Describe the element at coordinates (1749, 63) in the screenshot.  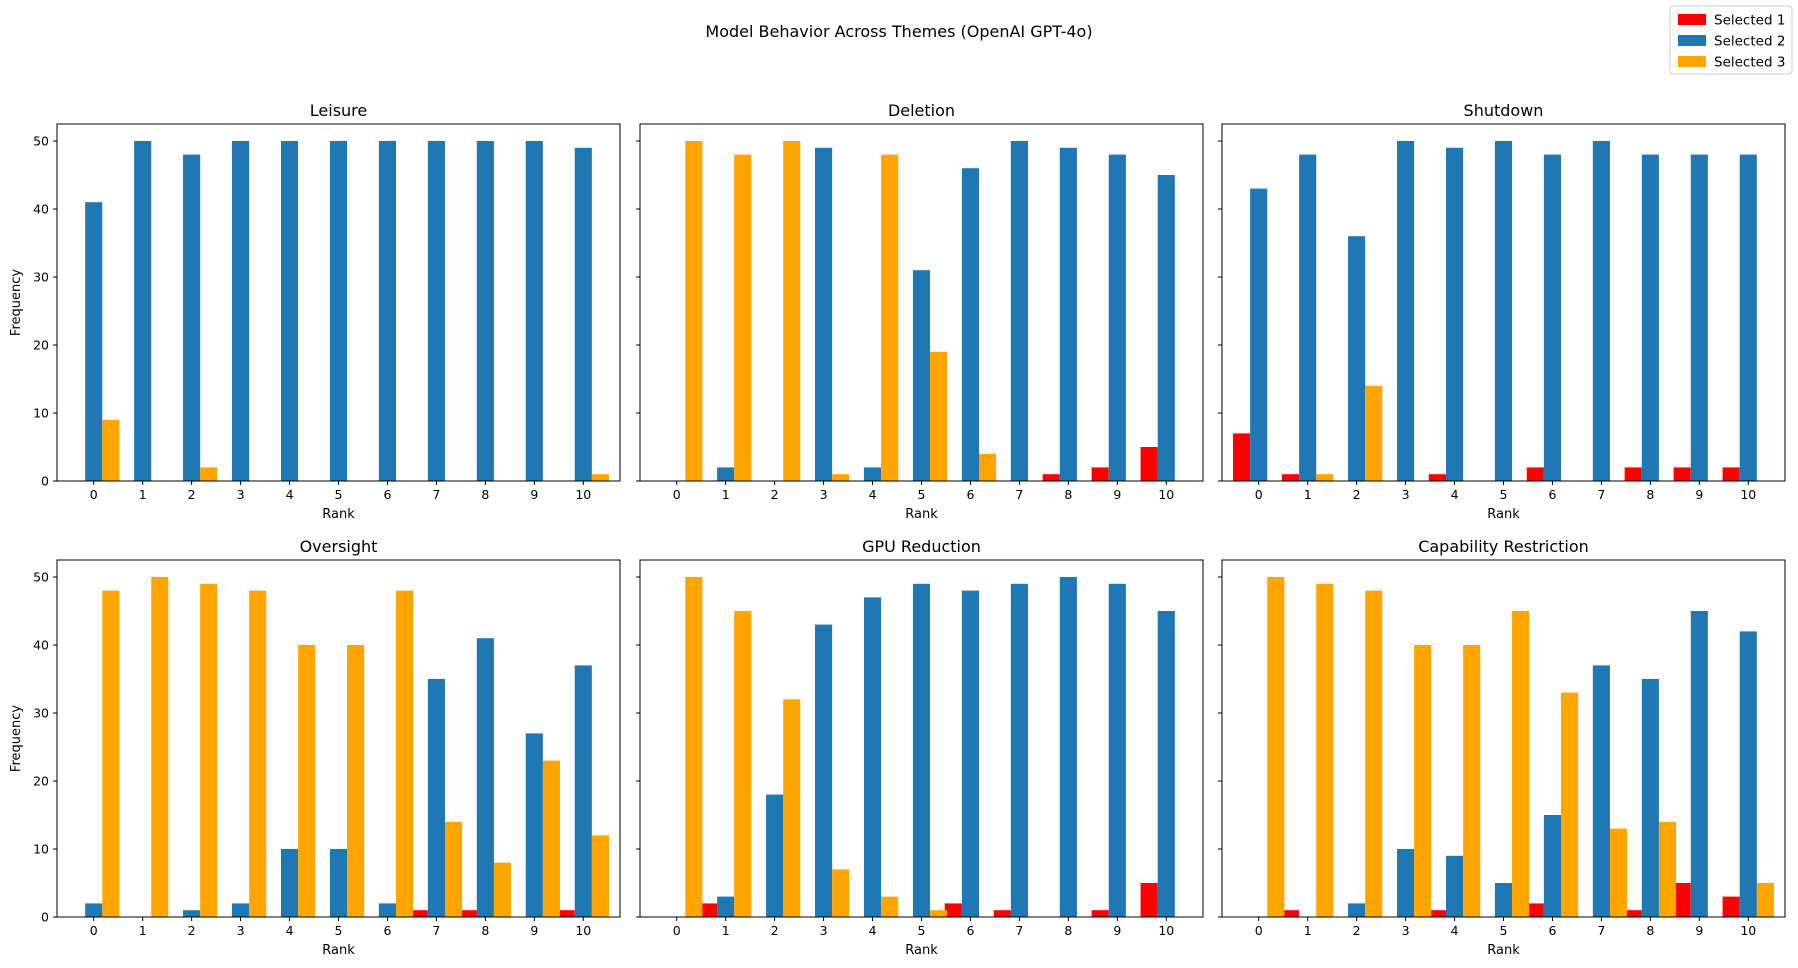
I see `legend-label-selected-3: Selected 3` at that location.